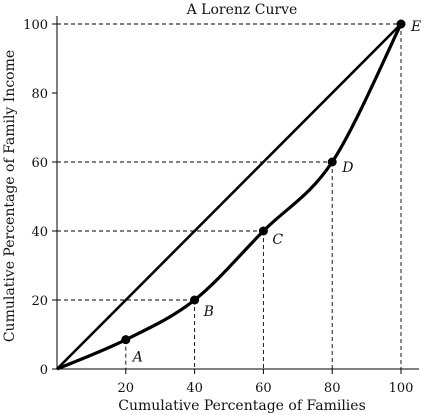 This screenshot has width=423, height=415. What do you see at coordinates (332, 388) in the screenshot?
I see `x-tick-label-80: 80` at bounding box center [332, 388].